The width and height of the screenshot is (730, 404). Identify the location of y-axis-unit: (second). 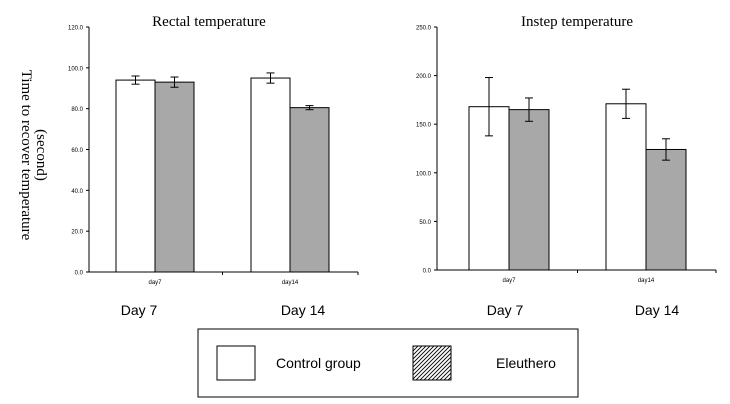
(41, 155).